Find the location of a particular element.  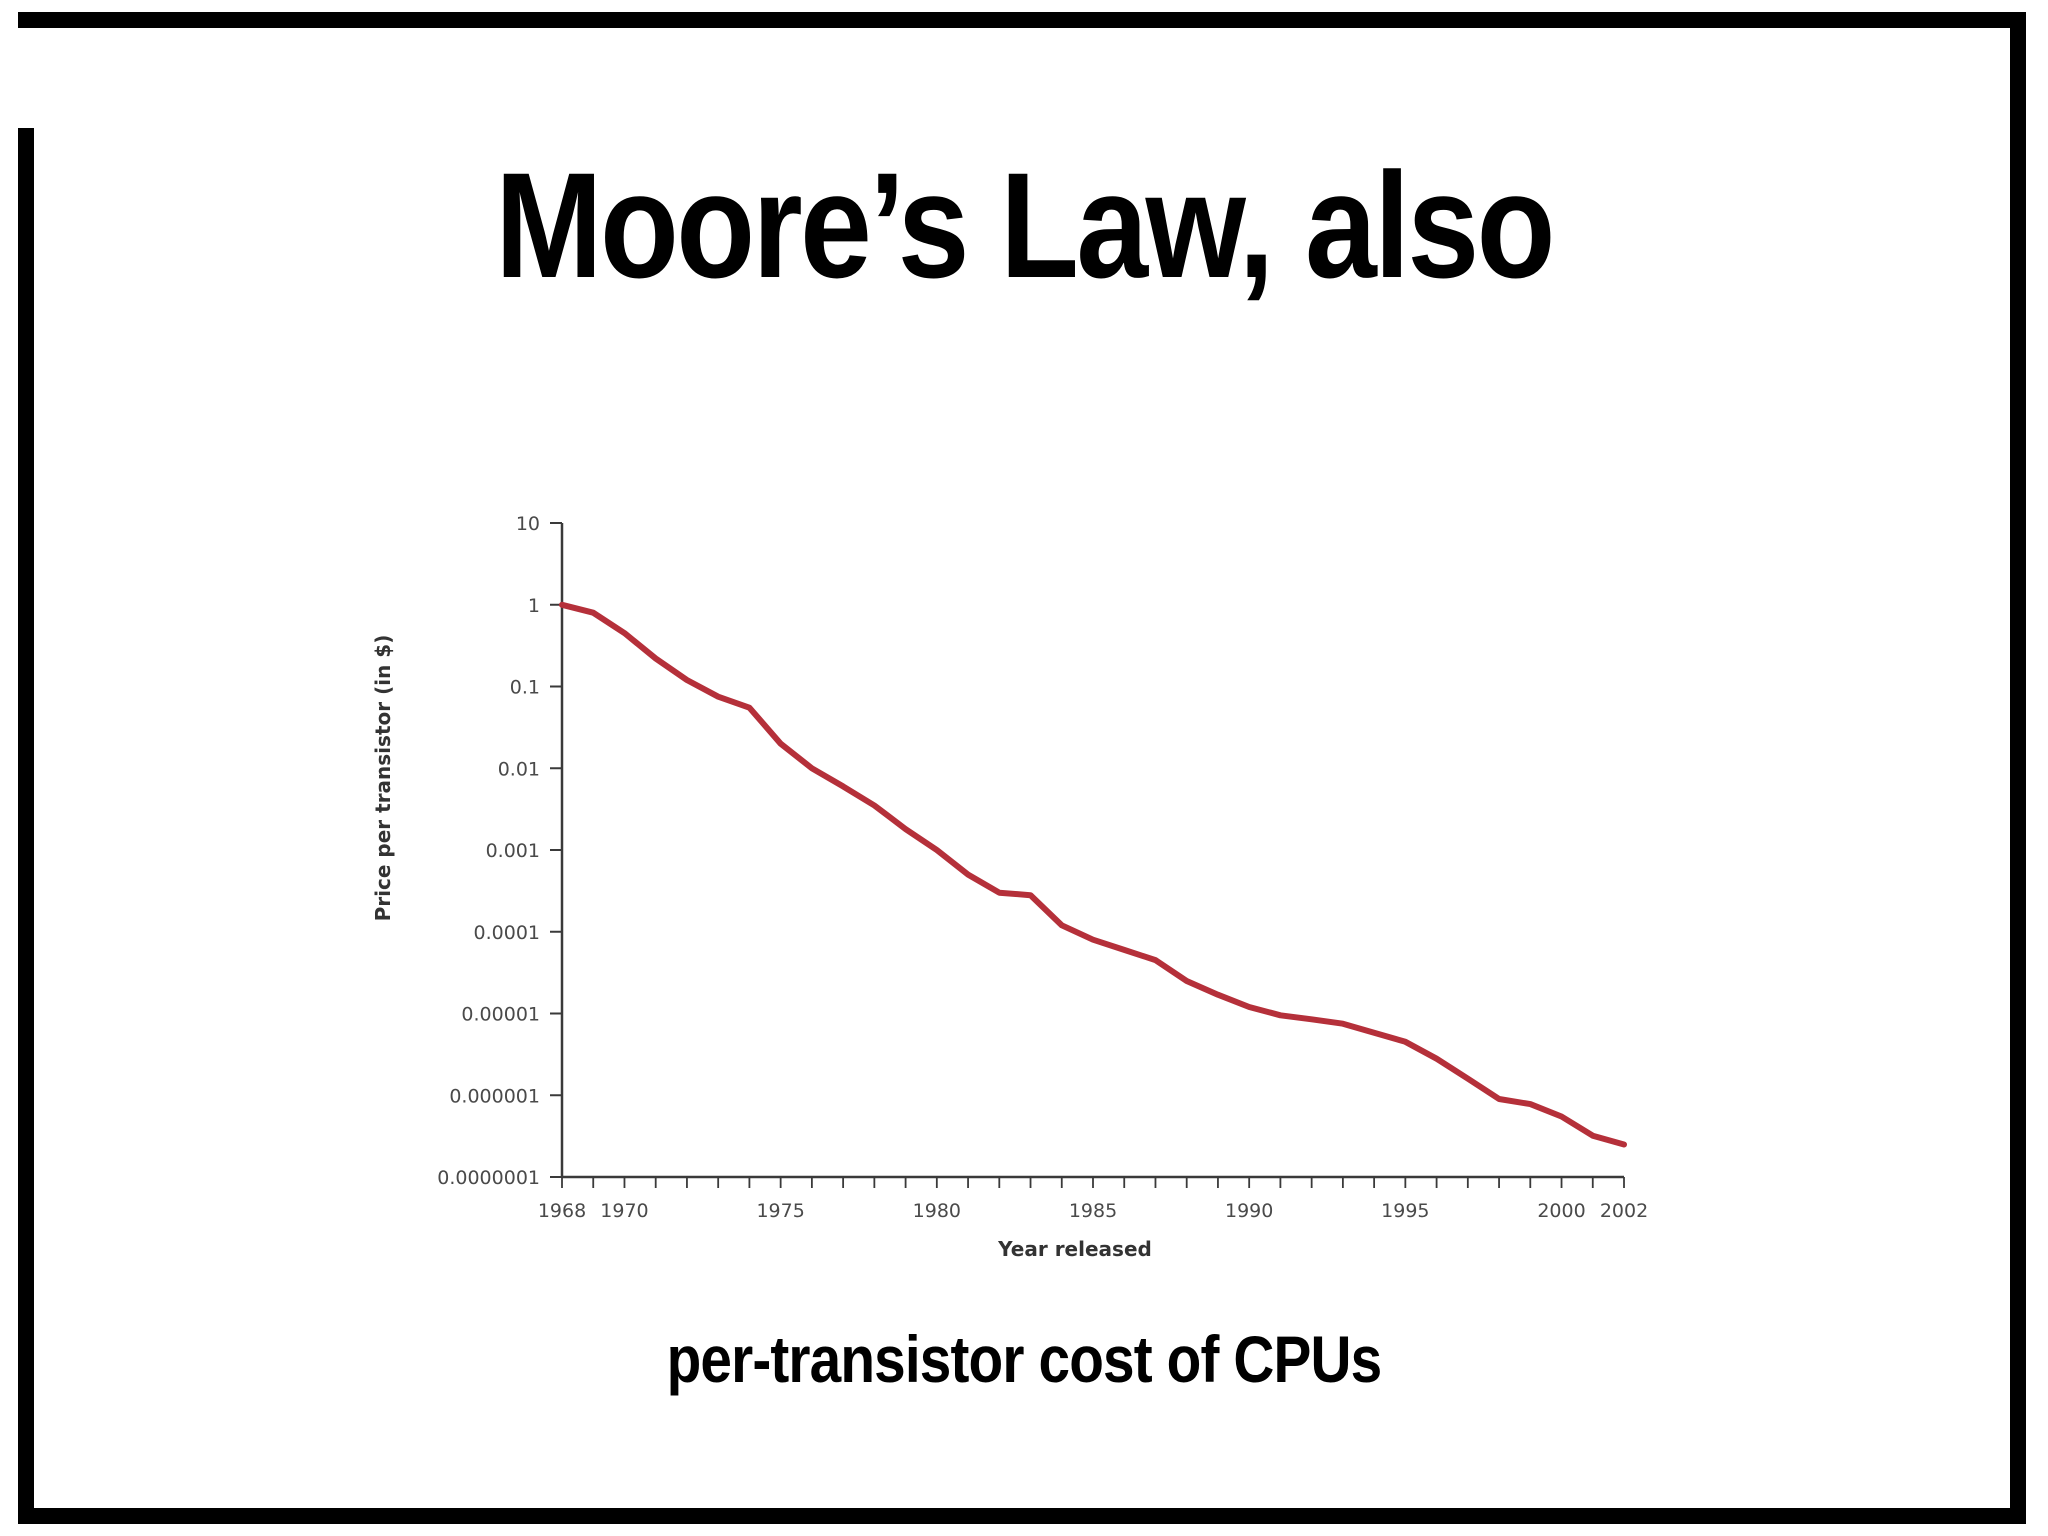

slide-title: Moore’s Law, also is located at coordinates (1025, 225).